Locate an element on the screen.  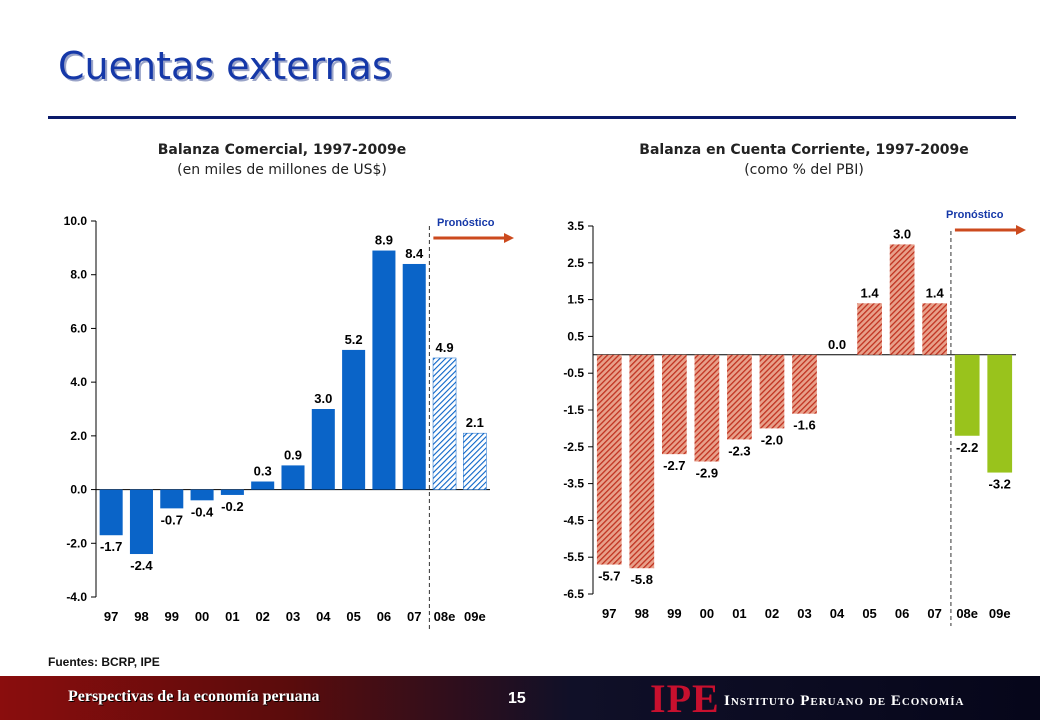
page-number: 15 is located at coordinates (517, 698).